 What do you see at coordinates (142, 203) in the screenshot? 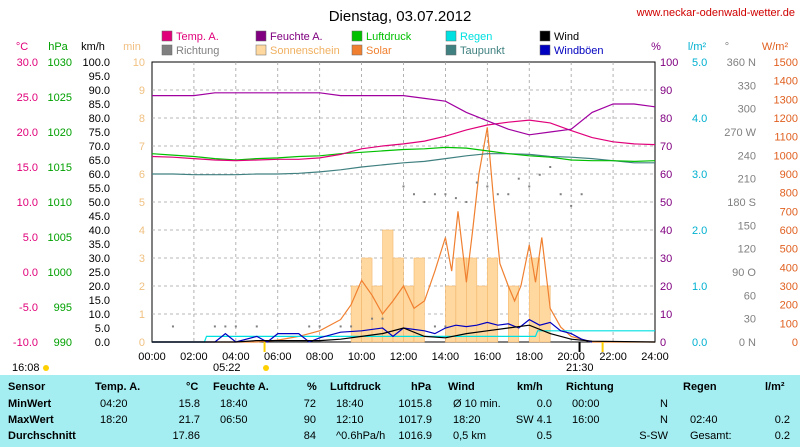
I see `tick-label-min: 5` at bounding box center [142, 203].